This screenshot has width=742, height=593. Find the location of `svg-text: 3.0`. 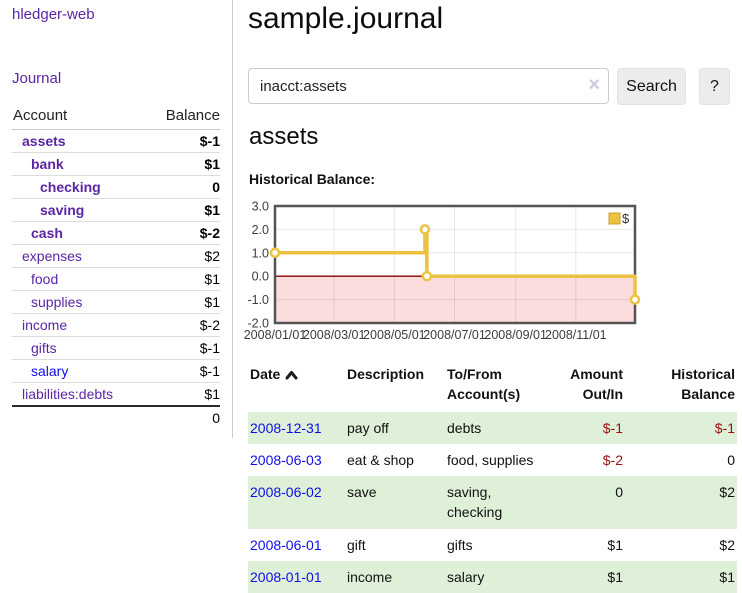

svg-text: 3.0 is located at coordinates (260, 207).